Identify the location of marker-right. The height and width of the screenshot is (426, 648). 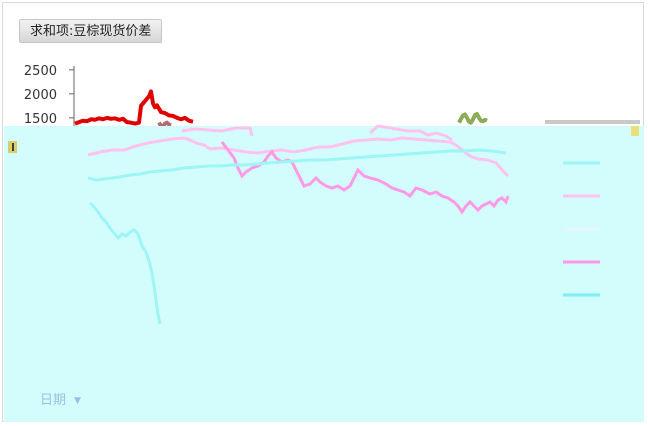
(635, 131).